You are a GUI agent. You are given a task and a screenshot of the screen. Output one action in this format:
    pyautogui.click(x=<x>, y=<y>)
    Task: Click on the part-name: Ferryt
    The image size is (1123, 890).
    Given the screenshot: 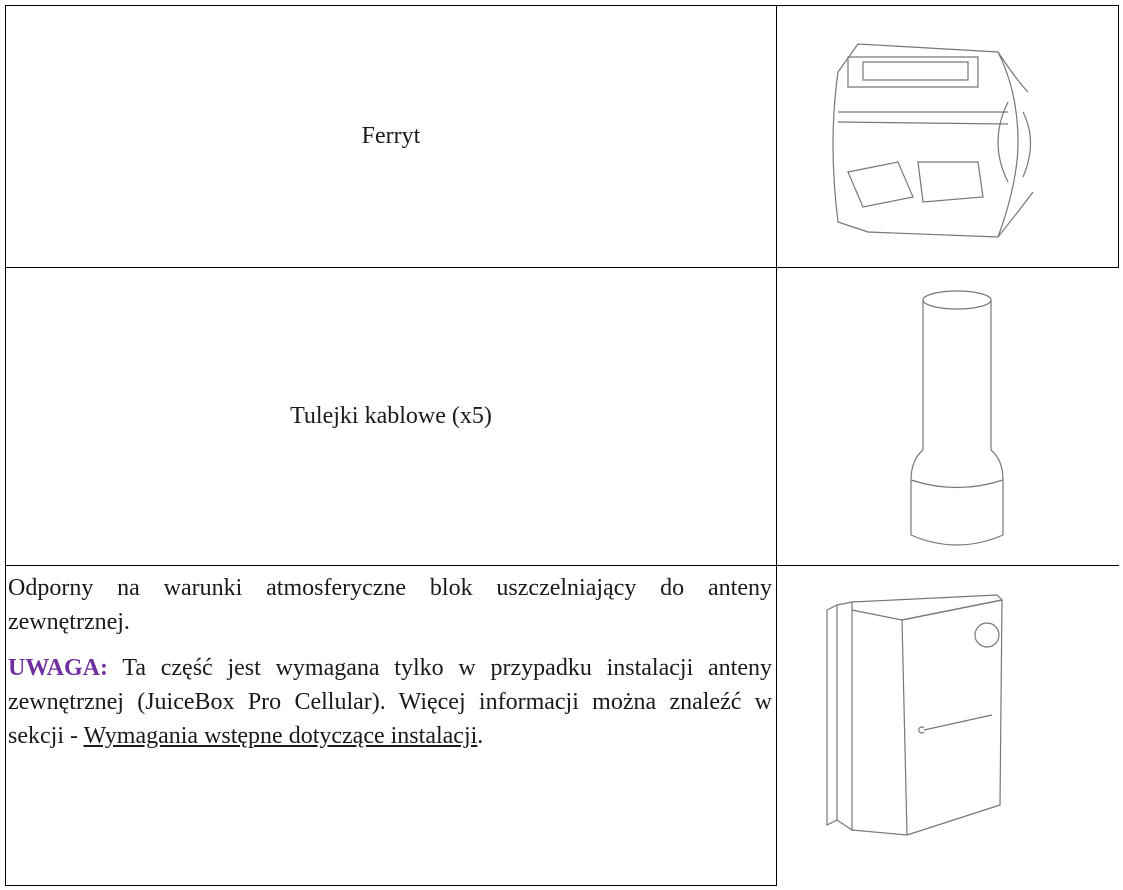 What is the action you would take?
    pyautogui.click(x=391, y=136)
    